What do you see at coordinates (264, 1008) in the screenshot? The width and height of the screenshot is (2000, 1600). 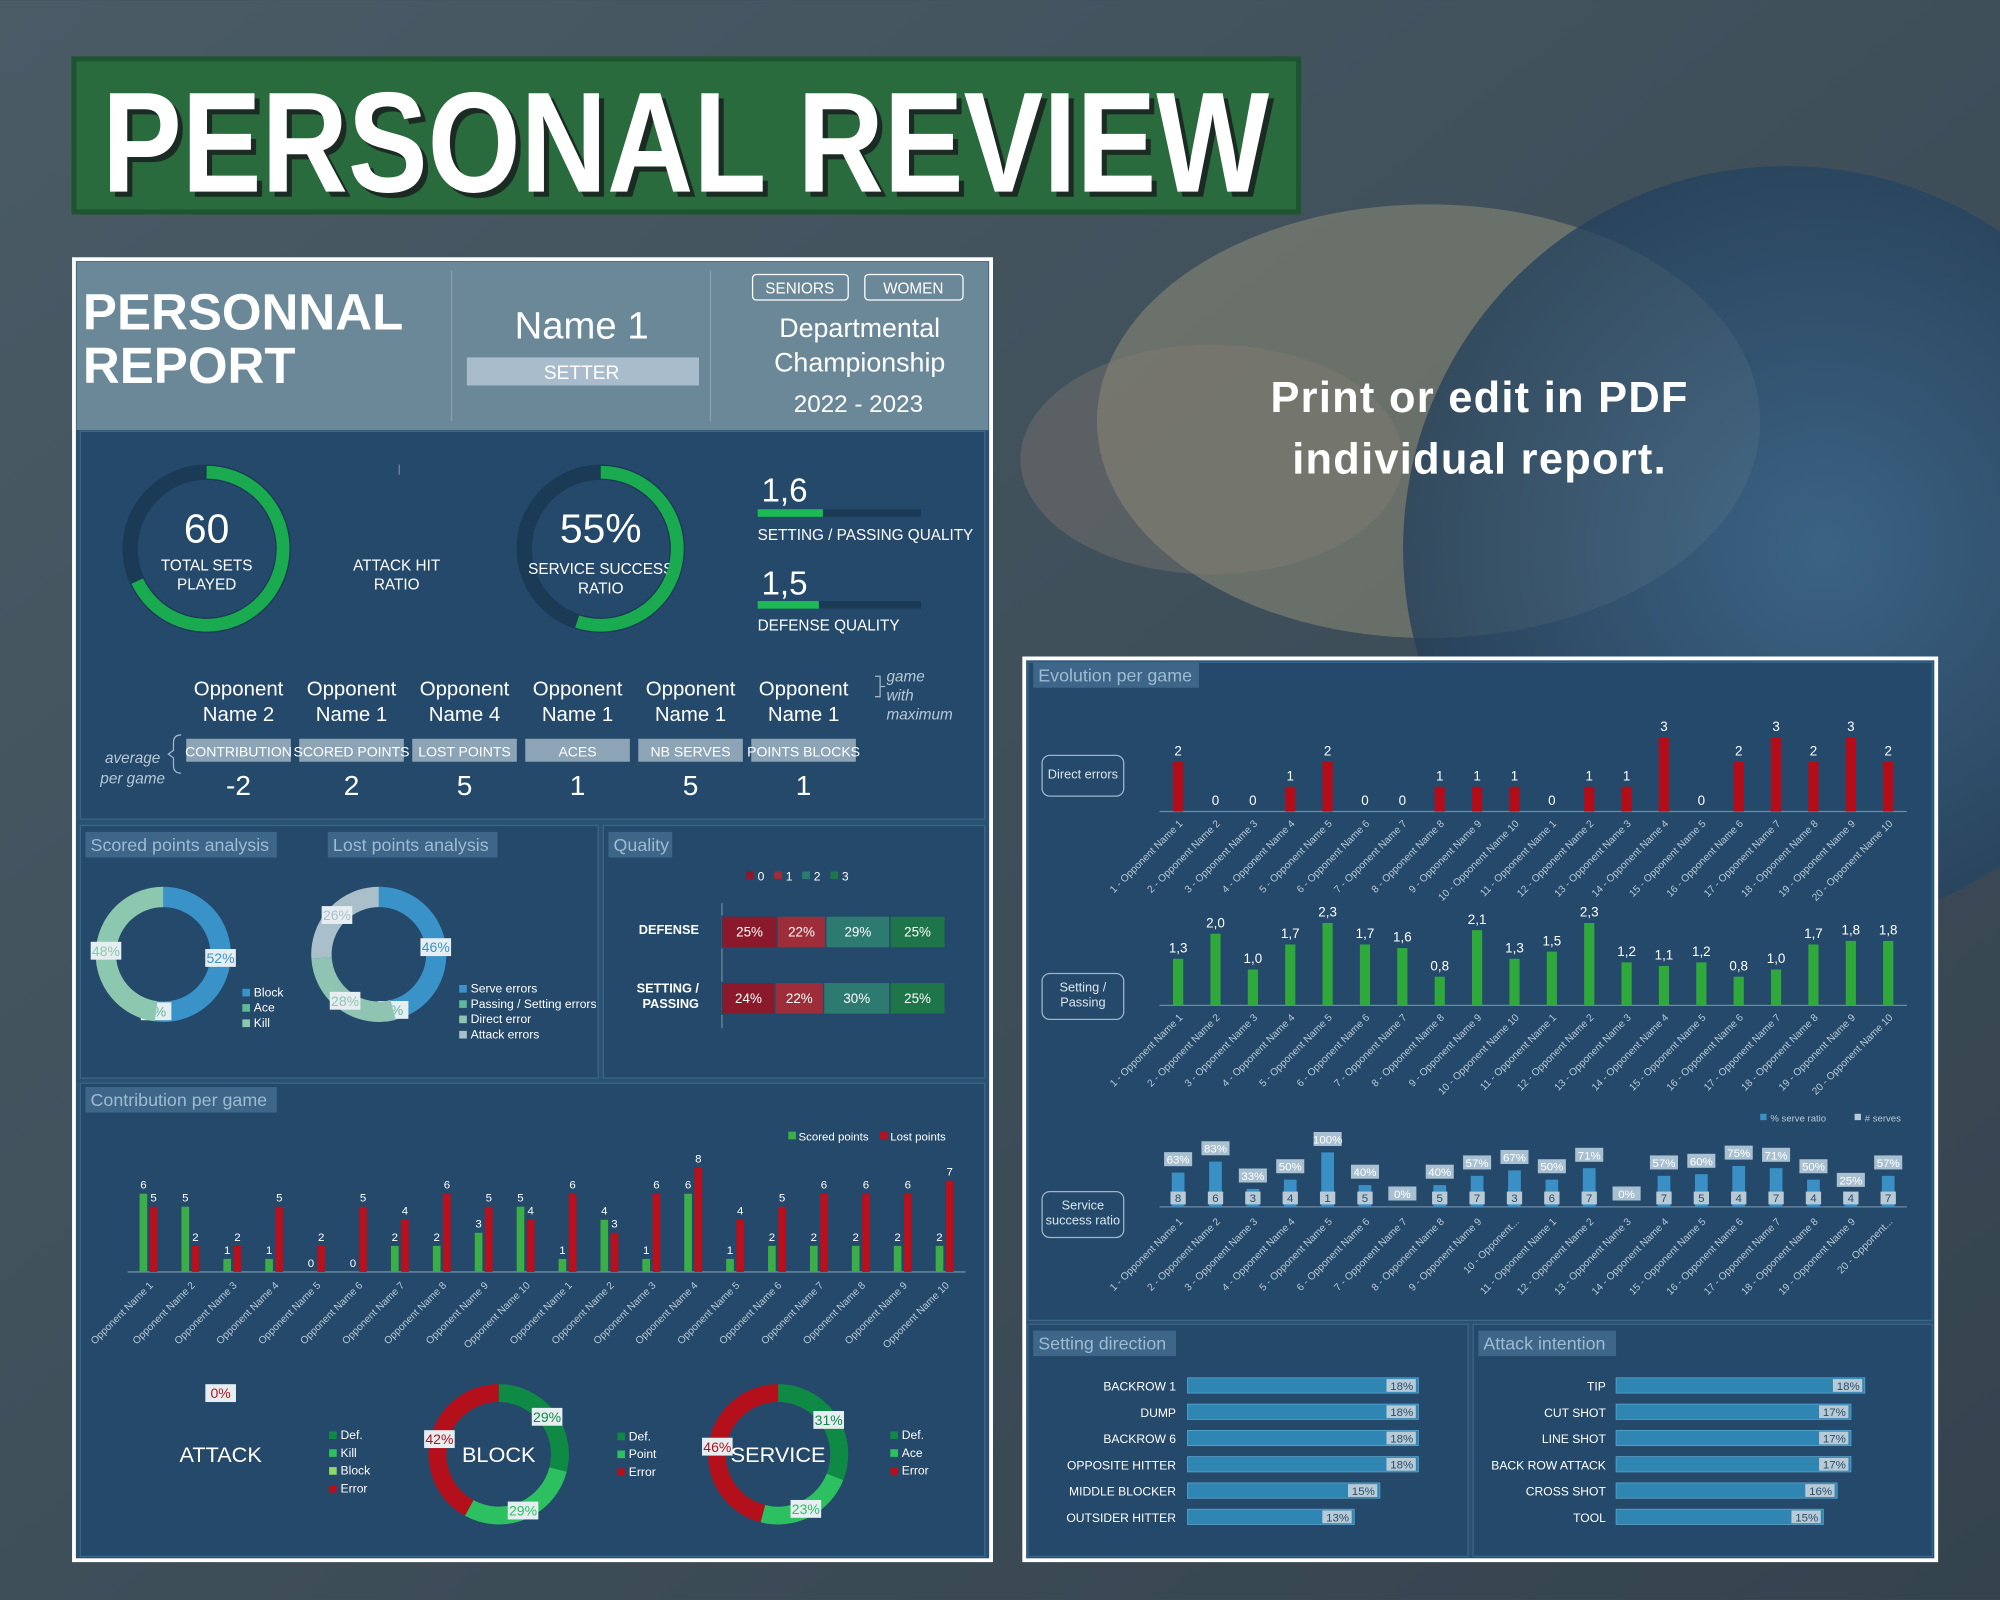 I see `legend-label: Ace` at bounding box center [264, 1008].